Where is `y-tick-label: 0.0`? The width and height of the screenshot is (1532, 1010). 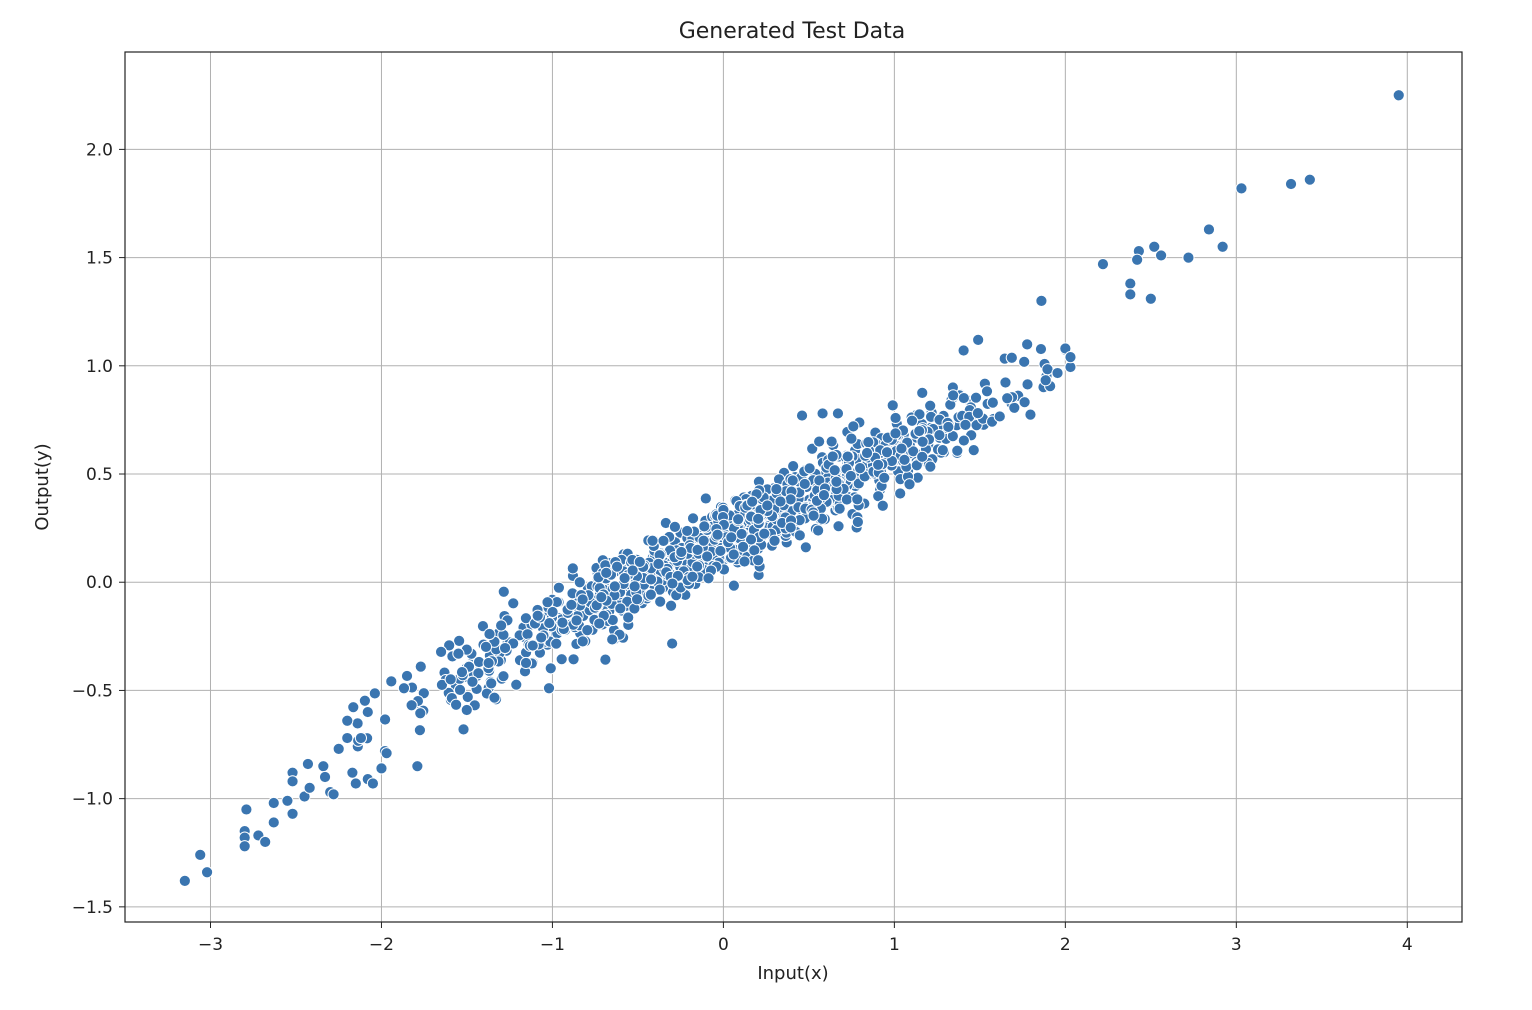
y-tick-label: 0.0 is located at coordinates (99, 583).